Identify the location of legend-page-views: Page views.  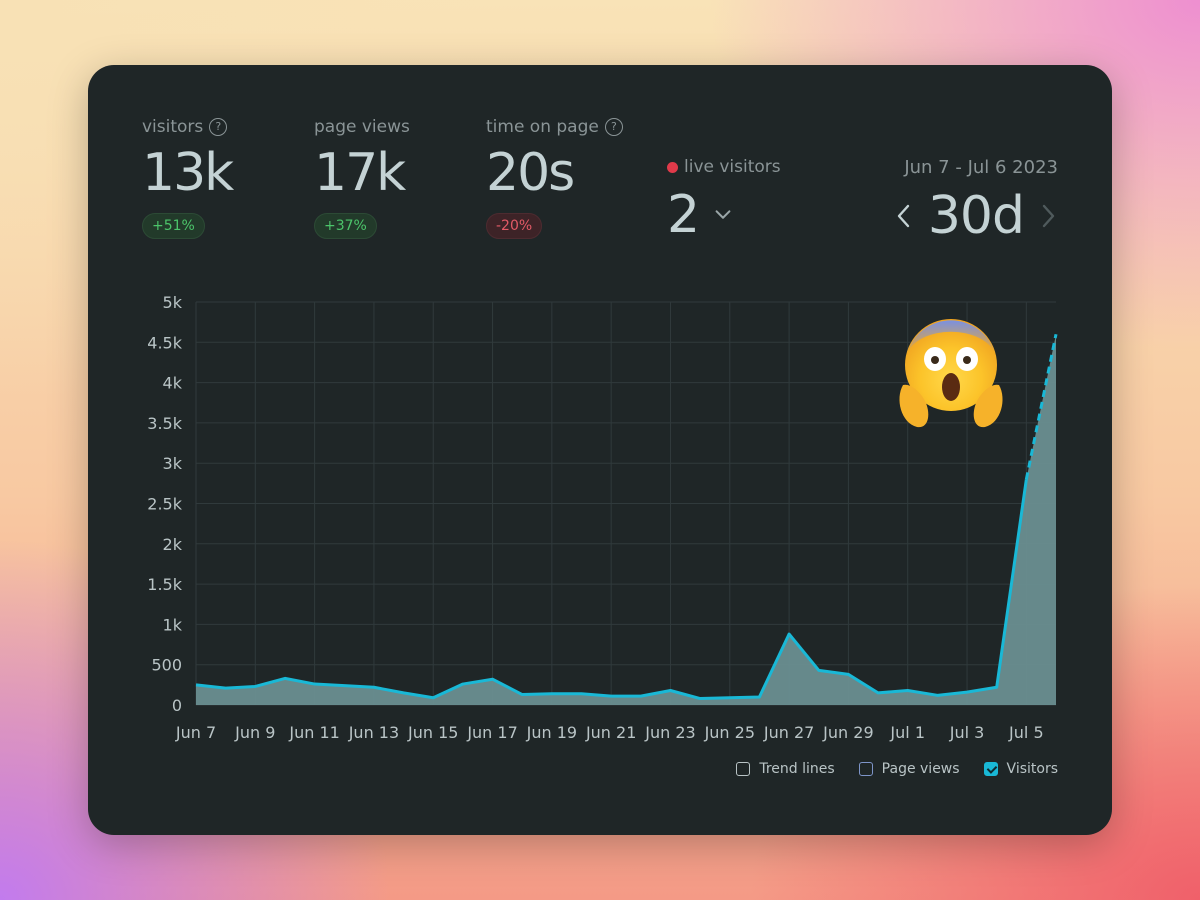
(909, 769).